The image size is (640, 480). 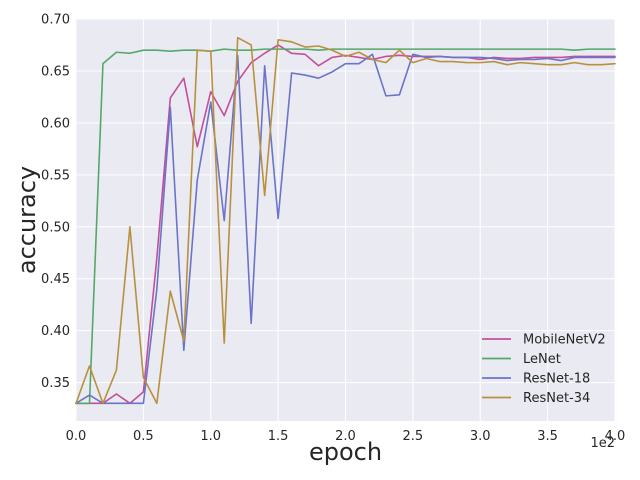 What do you see at coordinates (55, 331) in the screenshot?
I see `y-tick-label: 0.40` at bounding box center [55, 331].